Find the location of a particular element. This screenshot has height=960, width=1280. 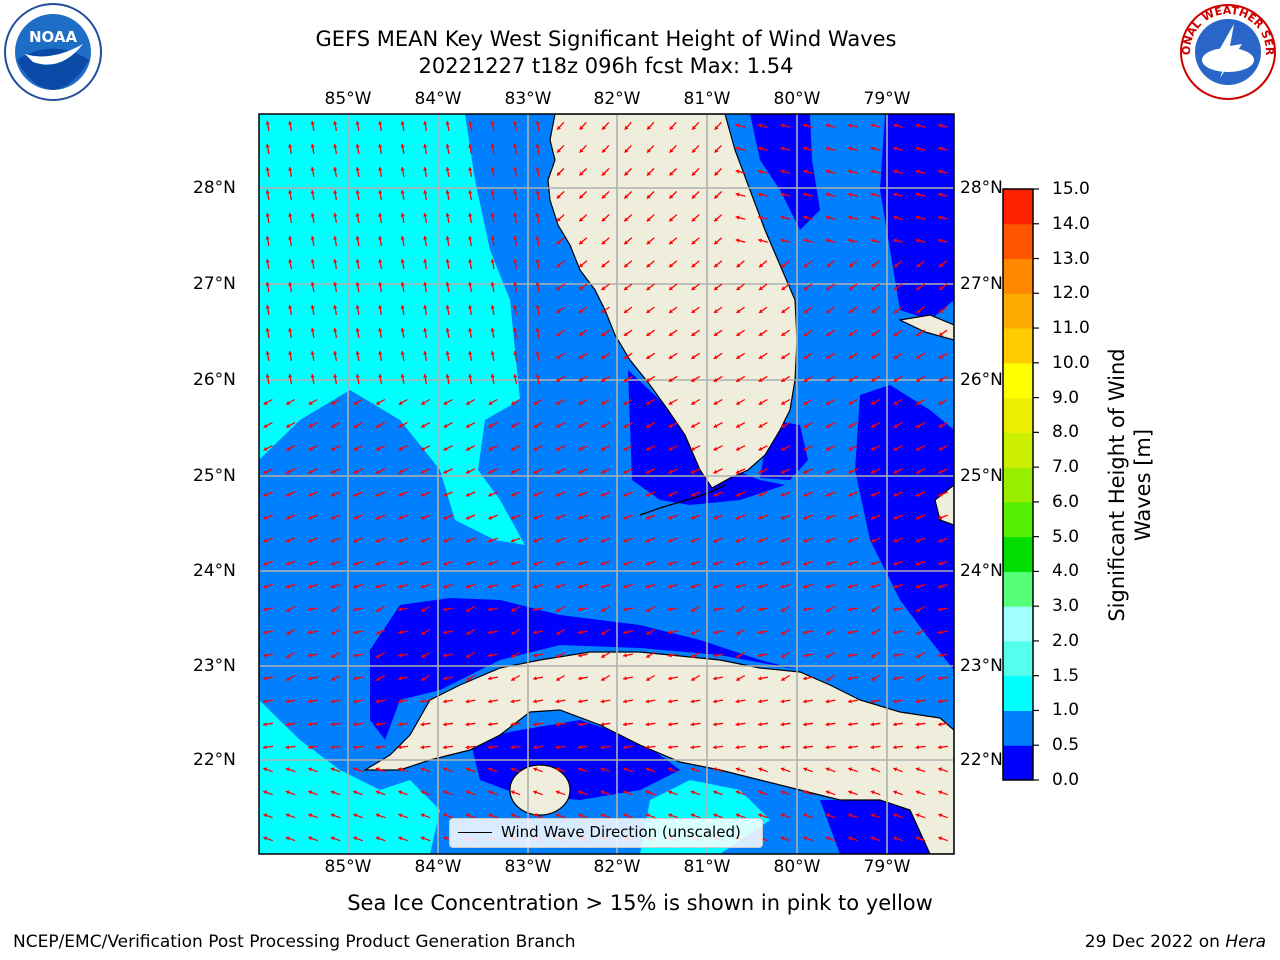

lat-tick-right: 28°N is located at coordinates (981, 188).